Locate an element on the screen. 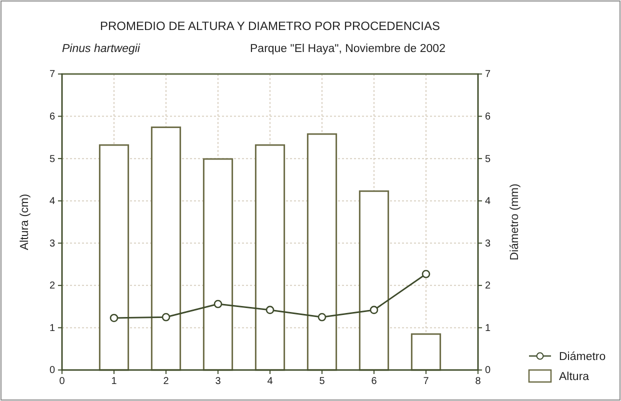  x-tick-label: 4 is located at coordinates (270, 382).